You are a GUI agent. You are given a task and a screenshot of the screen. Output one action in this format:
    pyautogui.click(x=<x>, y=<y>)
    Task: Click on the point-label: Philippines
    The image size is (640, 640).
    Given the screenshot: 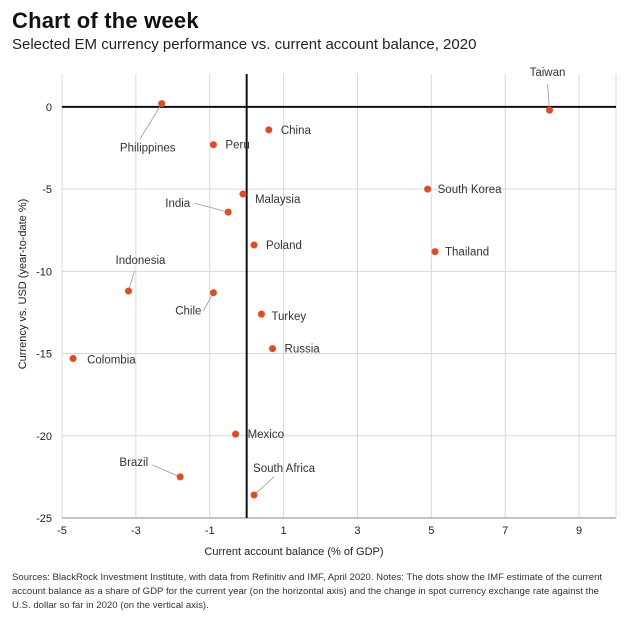 What is the action you would take?
    pyautogui.click(x=148, y=149)
    